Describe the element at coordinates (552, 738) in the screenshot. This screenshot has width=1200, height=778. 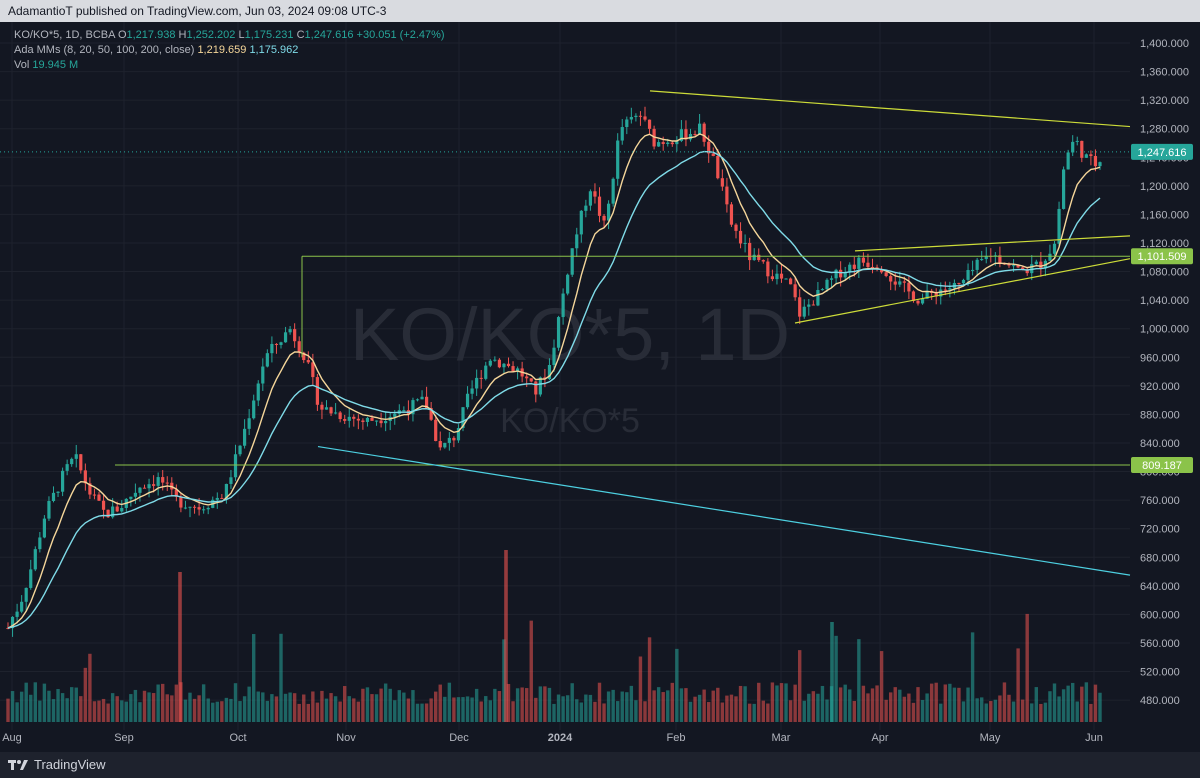
I see `time-axis: Aug Sep Oct Nov Dec 2024 Feb Mar Apr May Jun` at that location.